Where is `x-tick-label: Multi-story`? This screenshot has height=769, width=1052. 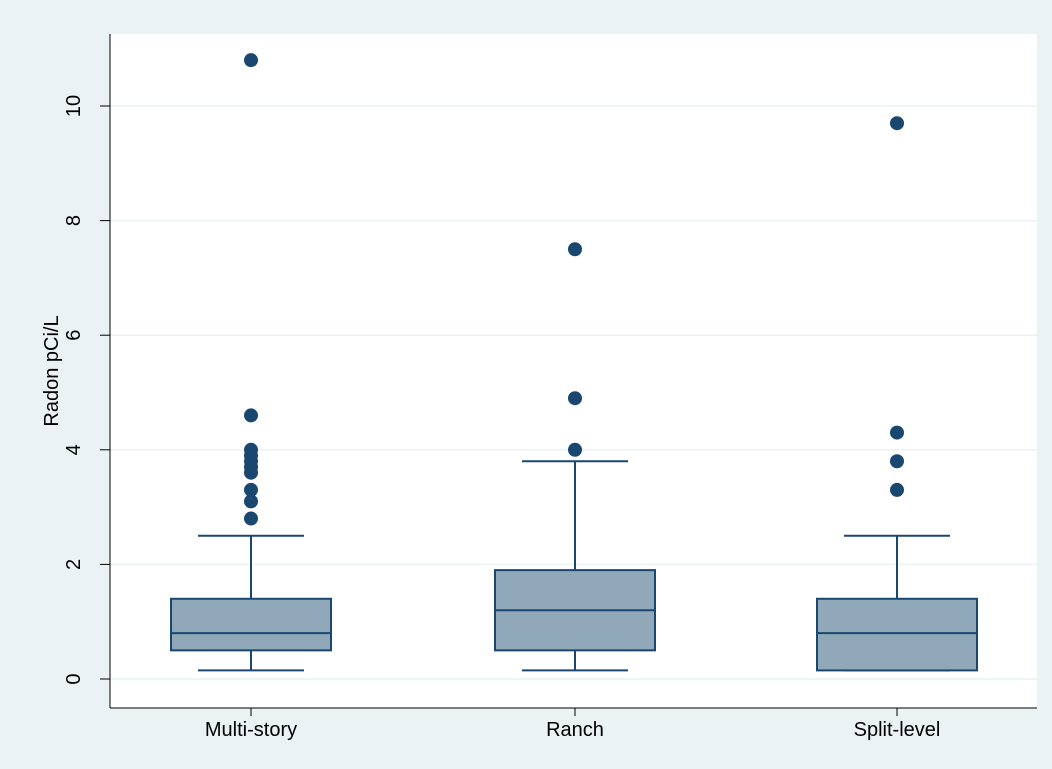 x-tick-label: Multi-story is located at coordinates (251, 730).